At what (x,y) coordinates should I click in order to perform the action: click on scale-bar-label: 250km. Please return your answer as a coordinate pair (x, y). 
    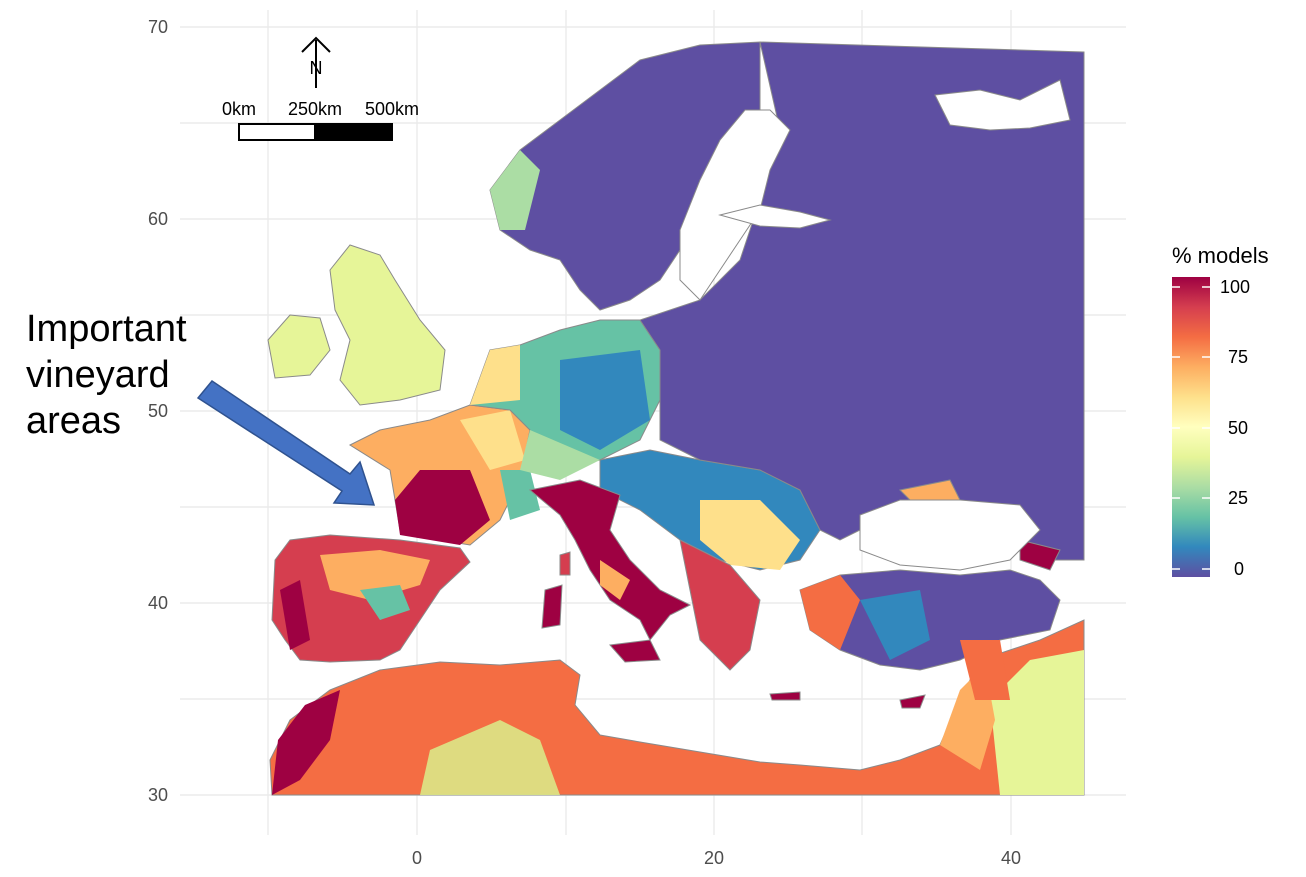
    Looking at the image, I should click on (315, 109).